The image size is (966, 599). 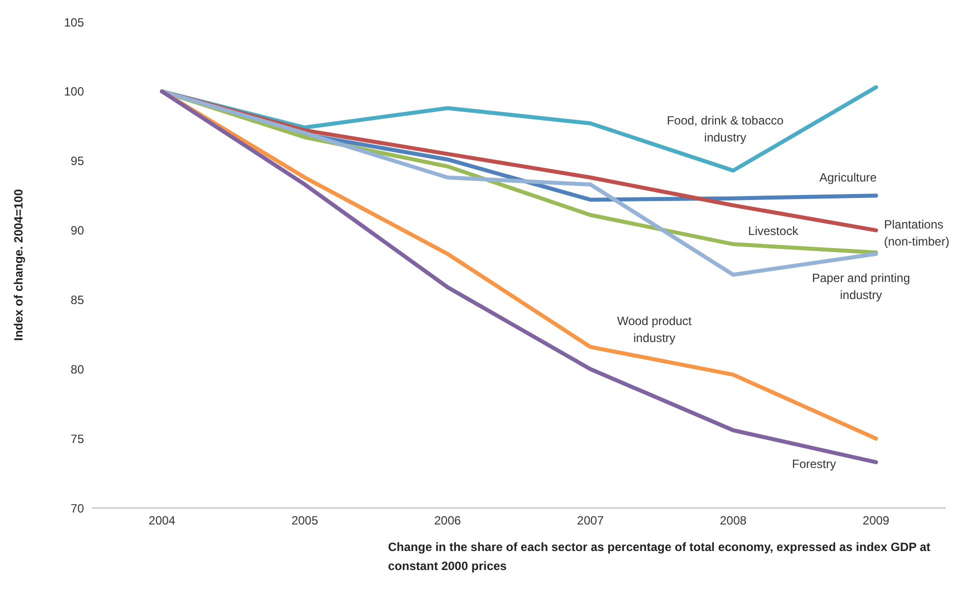 I want to click on x-tick-label: 2007, so click(x=590, y=521).